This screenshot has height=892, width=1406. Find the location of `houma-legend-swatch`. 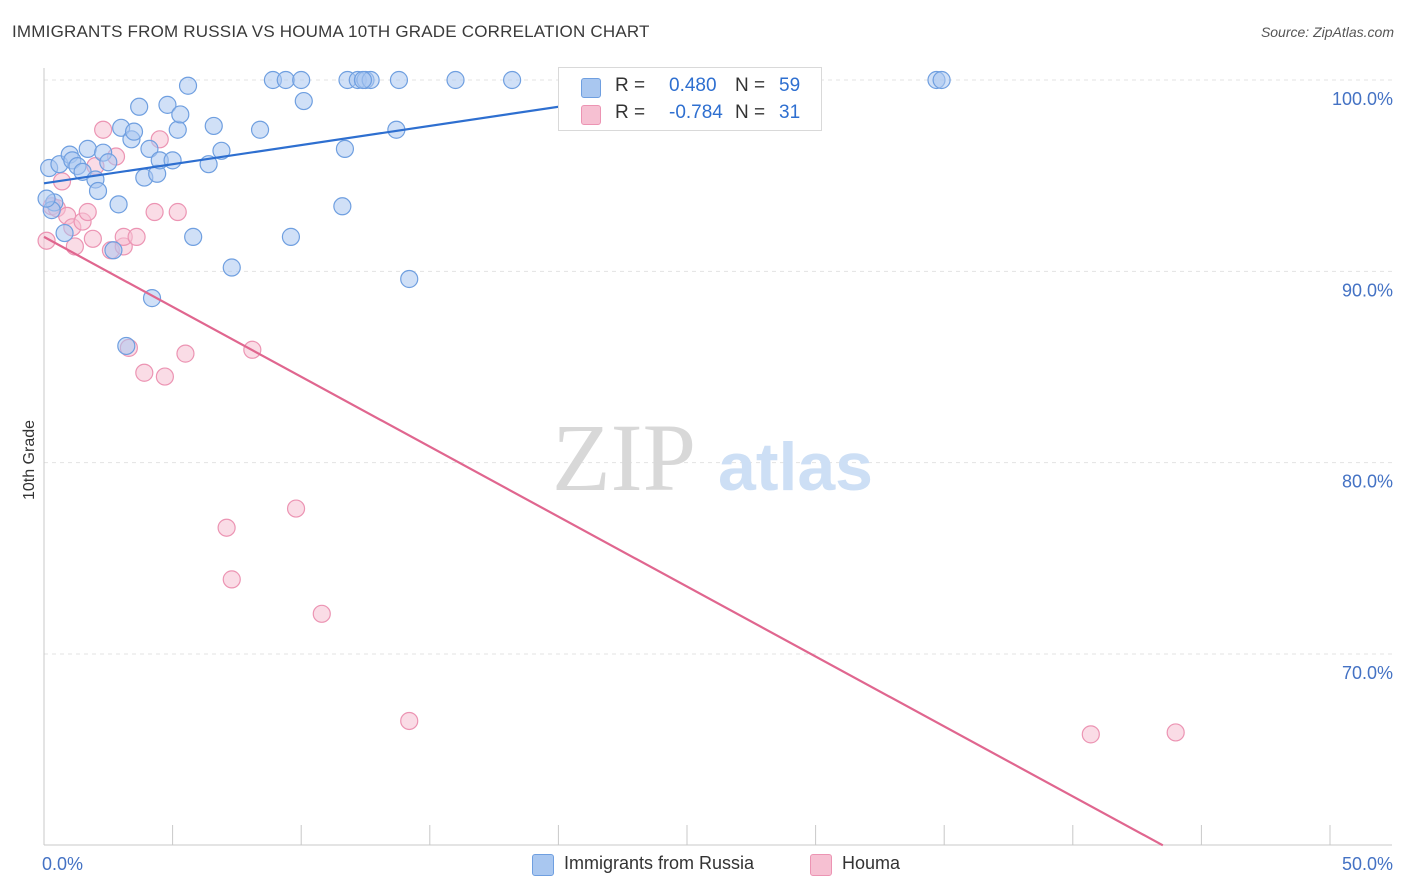

houma-legend-swatch is located at coordinates (821, 865).